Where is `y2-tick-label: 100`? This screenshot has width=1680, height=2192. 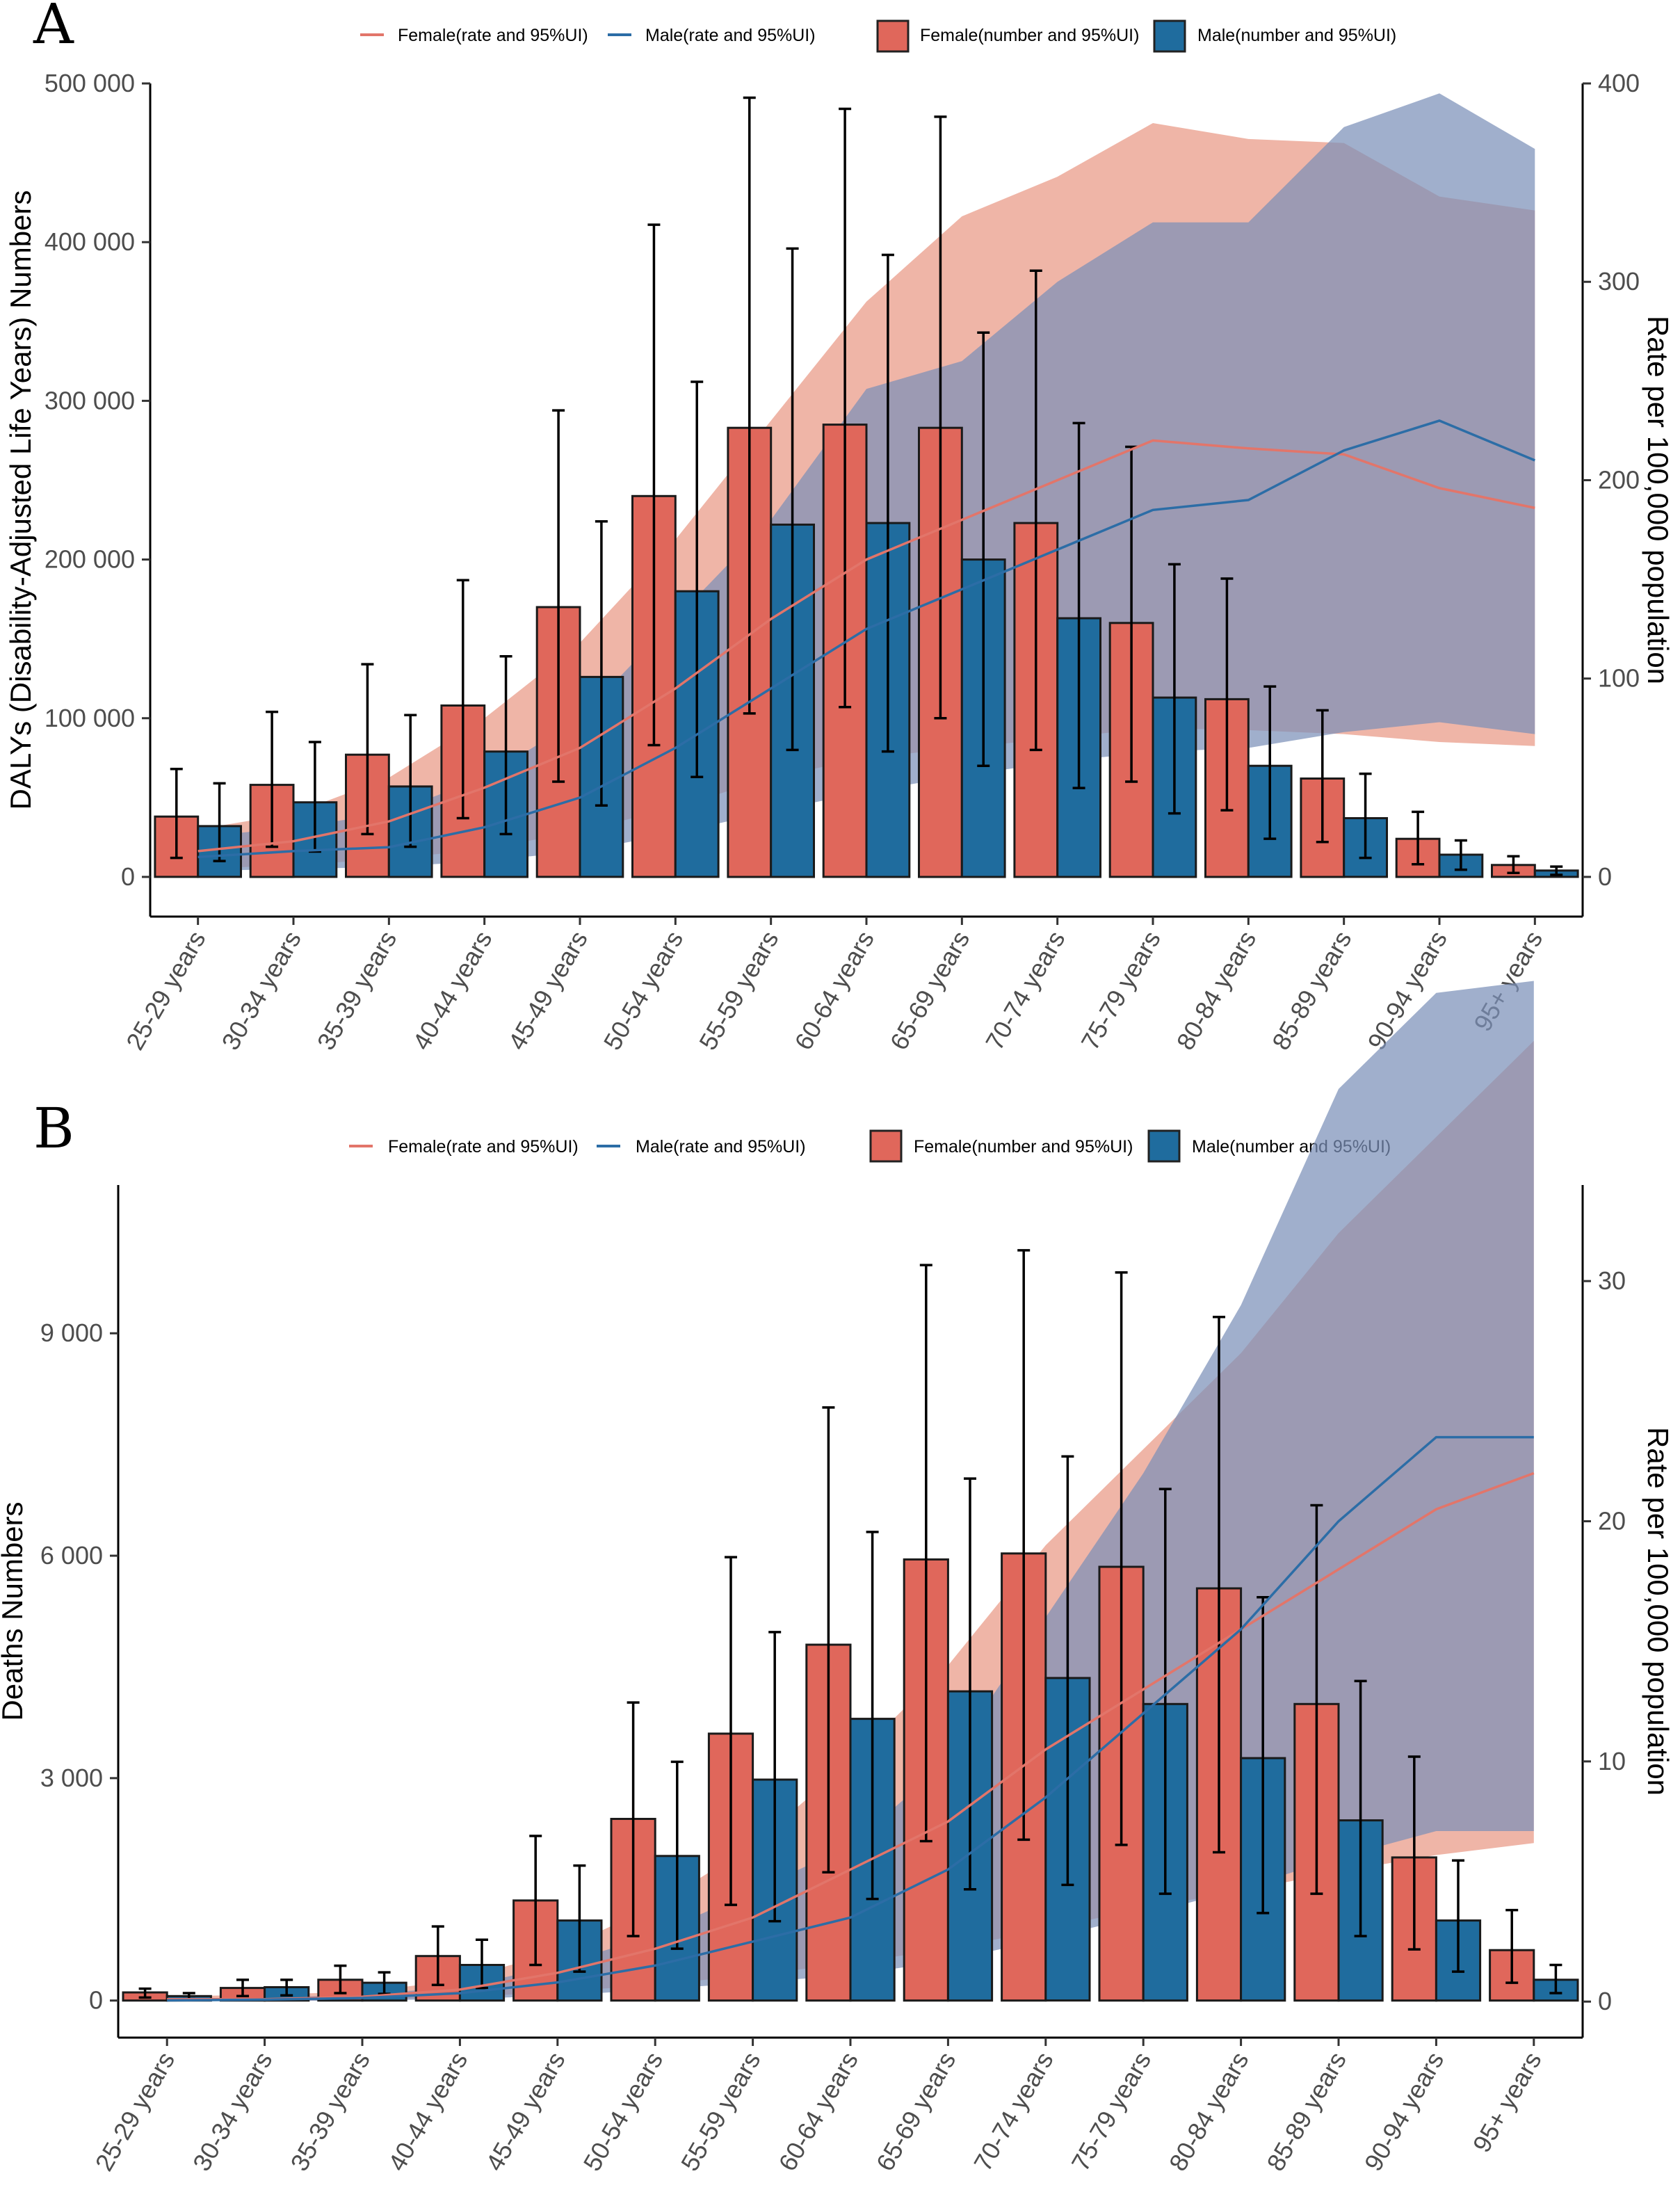
y2-tick-label: 100 is located at coordinates (1619, 678).